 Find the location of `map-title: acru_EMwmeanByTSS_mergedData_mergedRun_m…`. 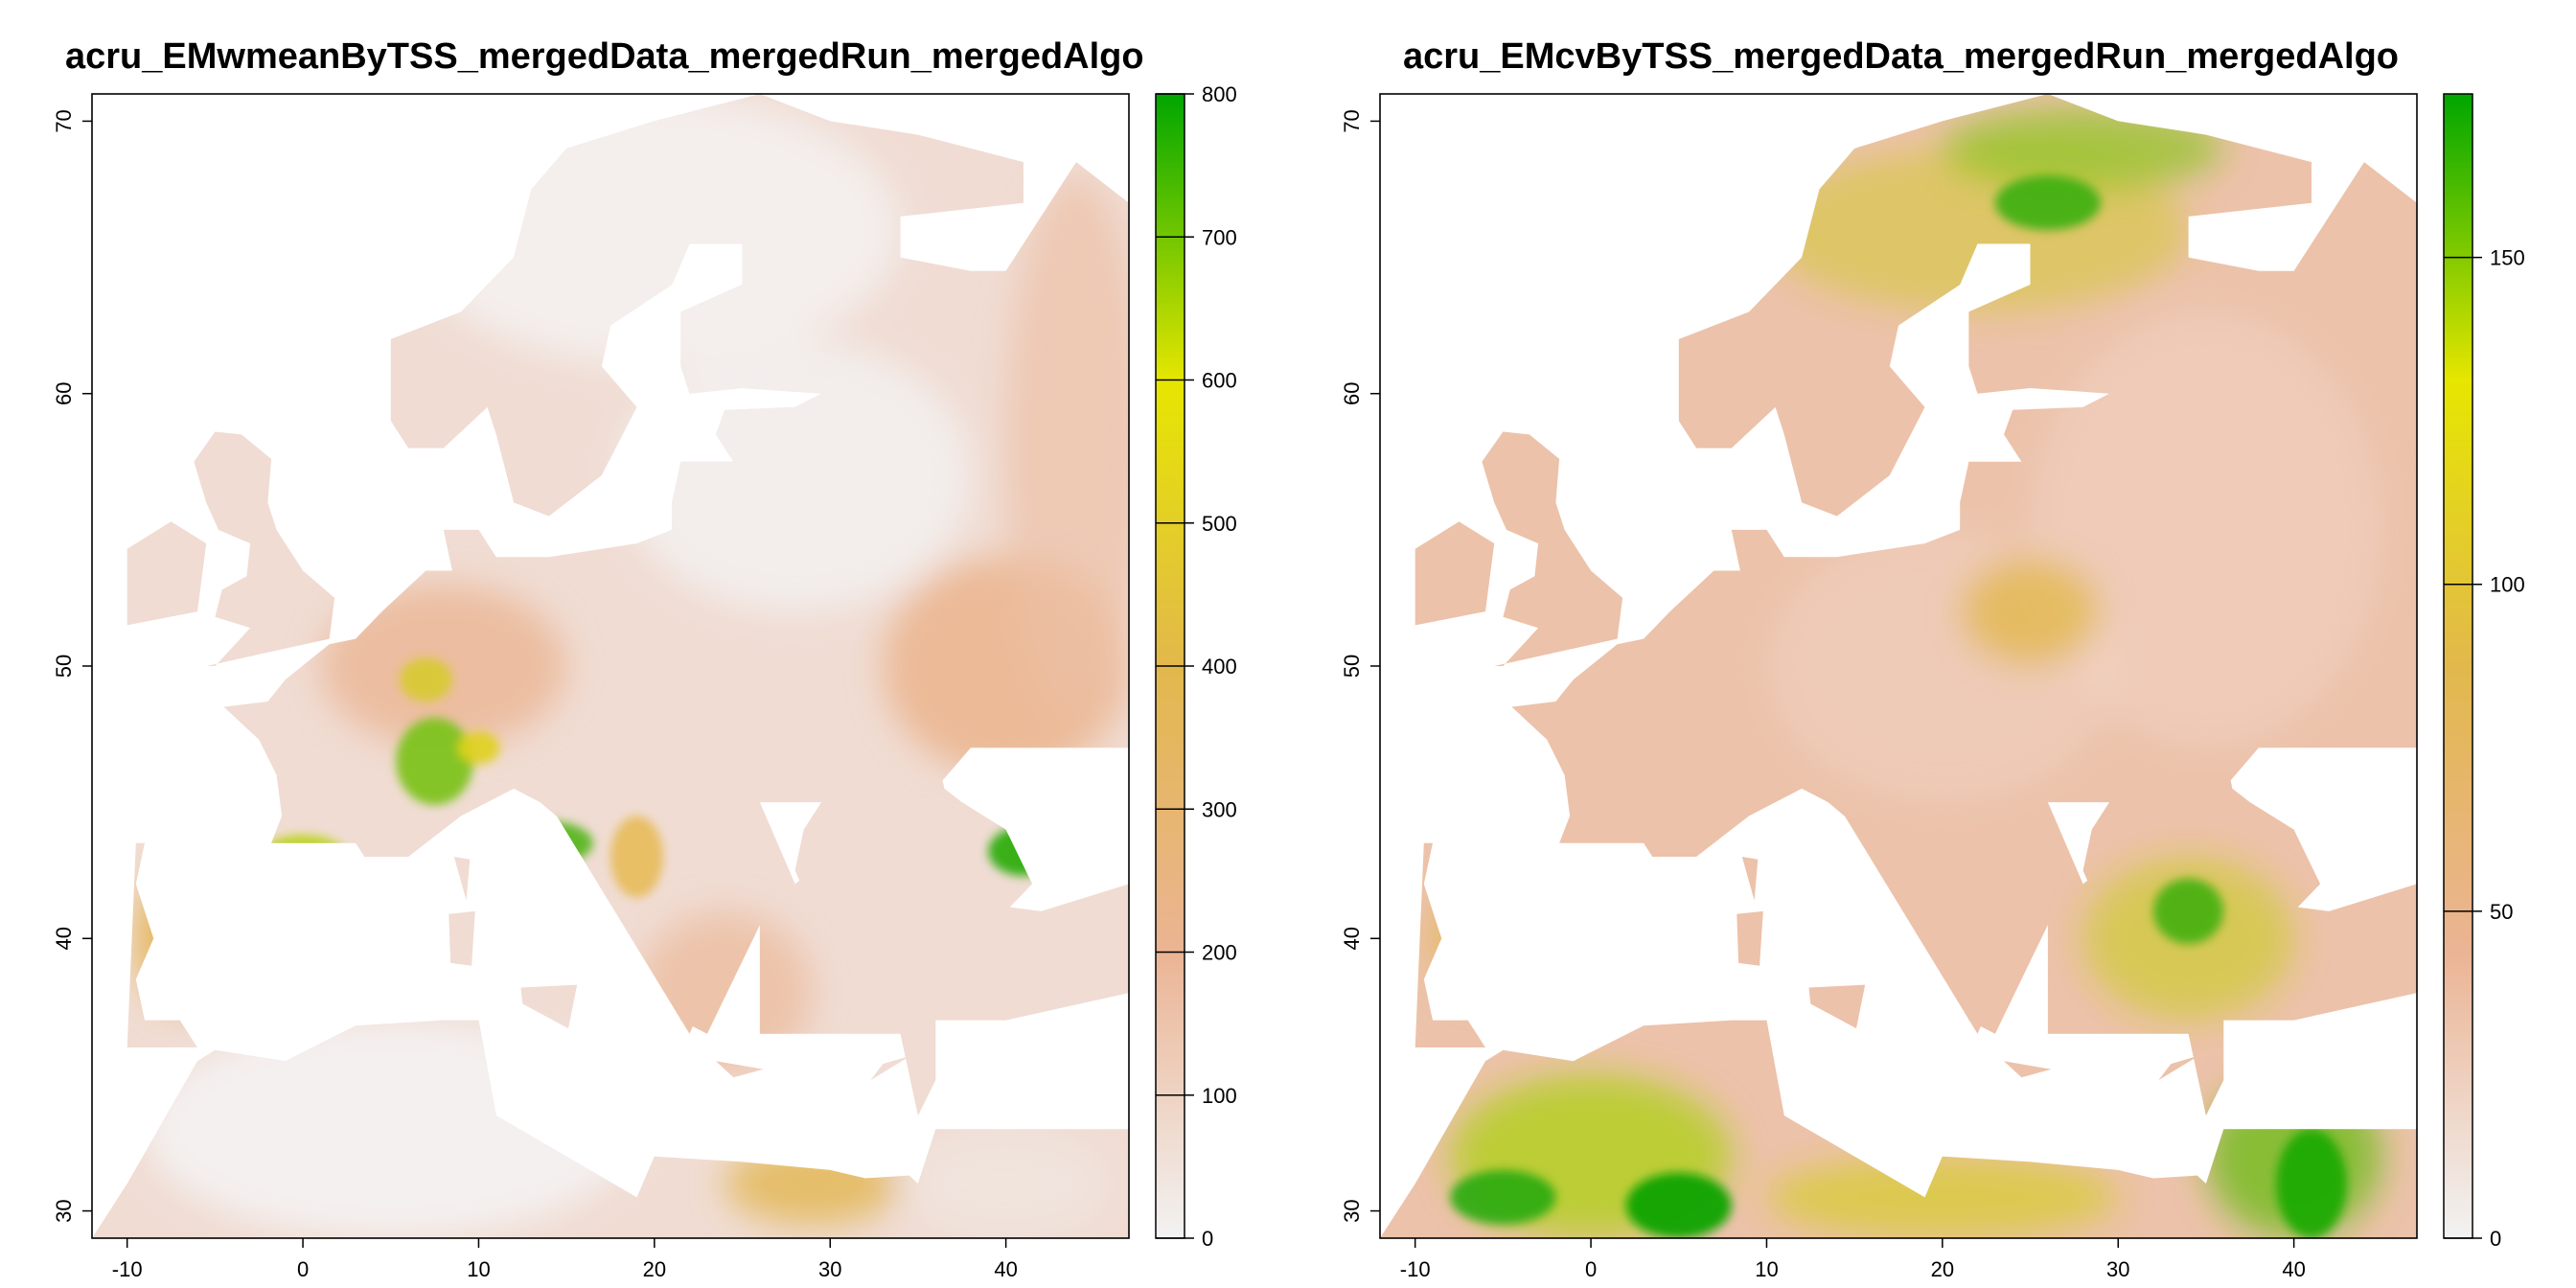

map-title: acru_EMwmeanByTSS_mergedData_mergedRun_m… is located at coordinates (604, 56).